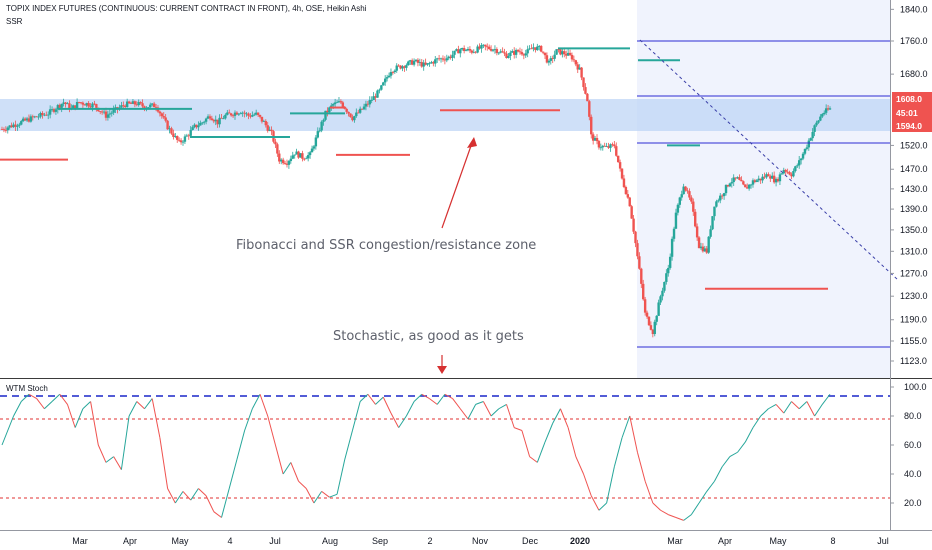 The height and width of the screenshot is (550, 932). Describe the element at coordinates (27, 388) in the screenshot. I see `oscillator-label: WTM Stoch` at that location.